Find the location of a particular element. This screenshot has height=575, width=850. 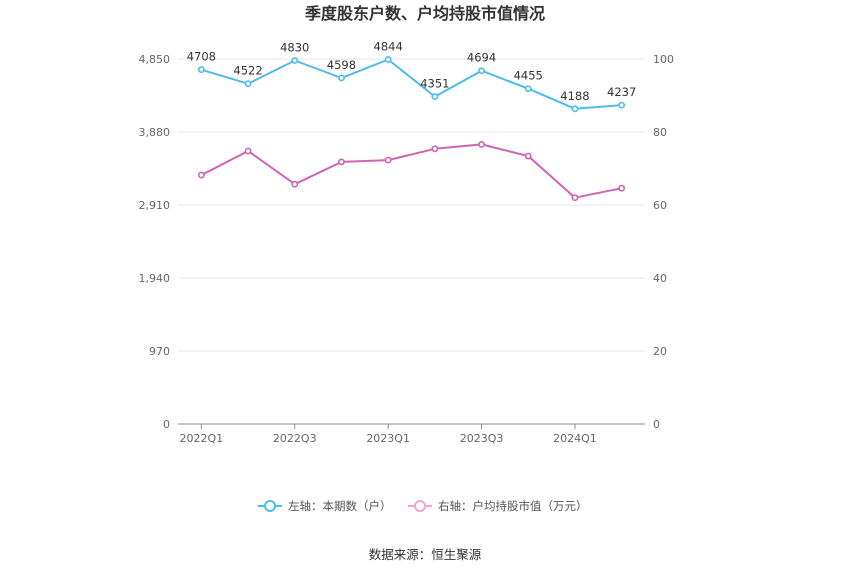

legend-label: 右轴：户均持股市值（万元） is located at coordinates (513, 506).